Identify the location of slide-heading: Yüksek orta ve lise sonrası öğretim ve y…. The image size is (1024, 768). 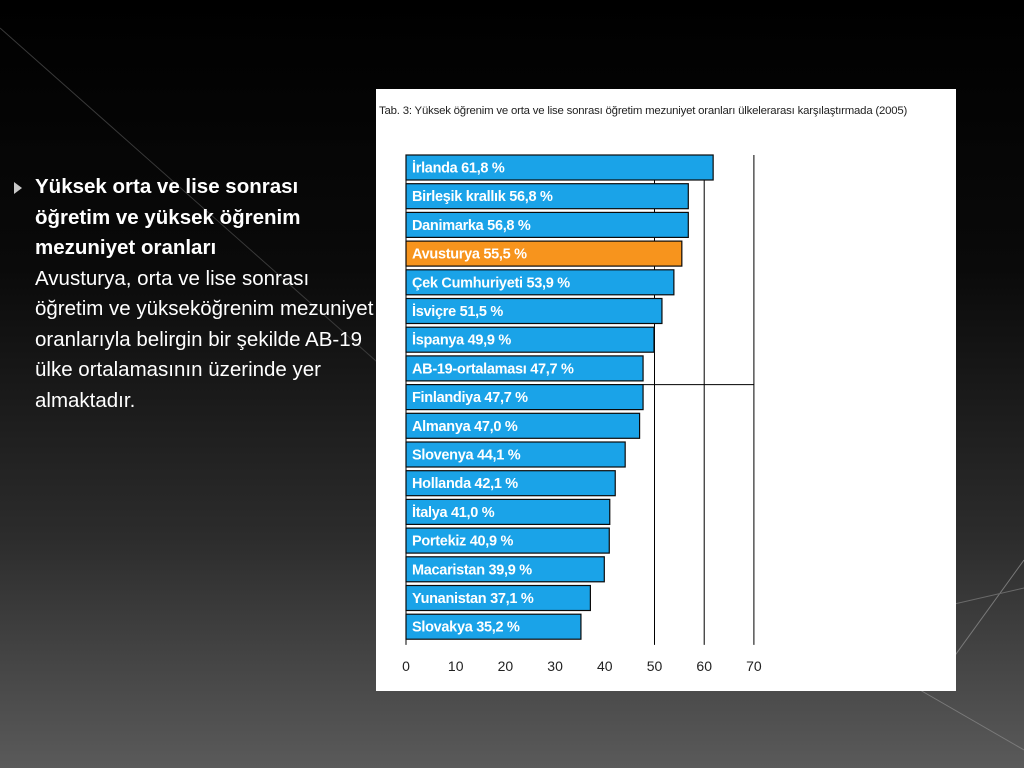
(168, 217).